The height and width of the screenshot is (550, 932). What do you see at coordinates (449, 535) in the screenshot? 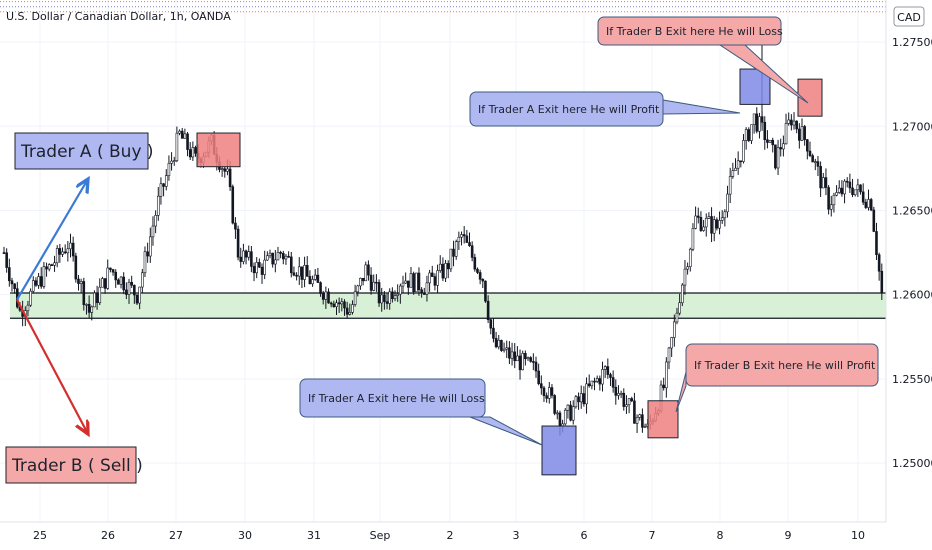
I see `time-axis: 25 26 27 30 31 Sep 2 3 6 7 8 9 10` at bounding box center [449, 535].